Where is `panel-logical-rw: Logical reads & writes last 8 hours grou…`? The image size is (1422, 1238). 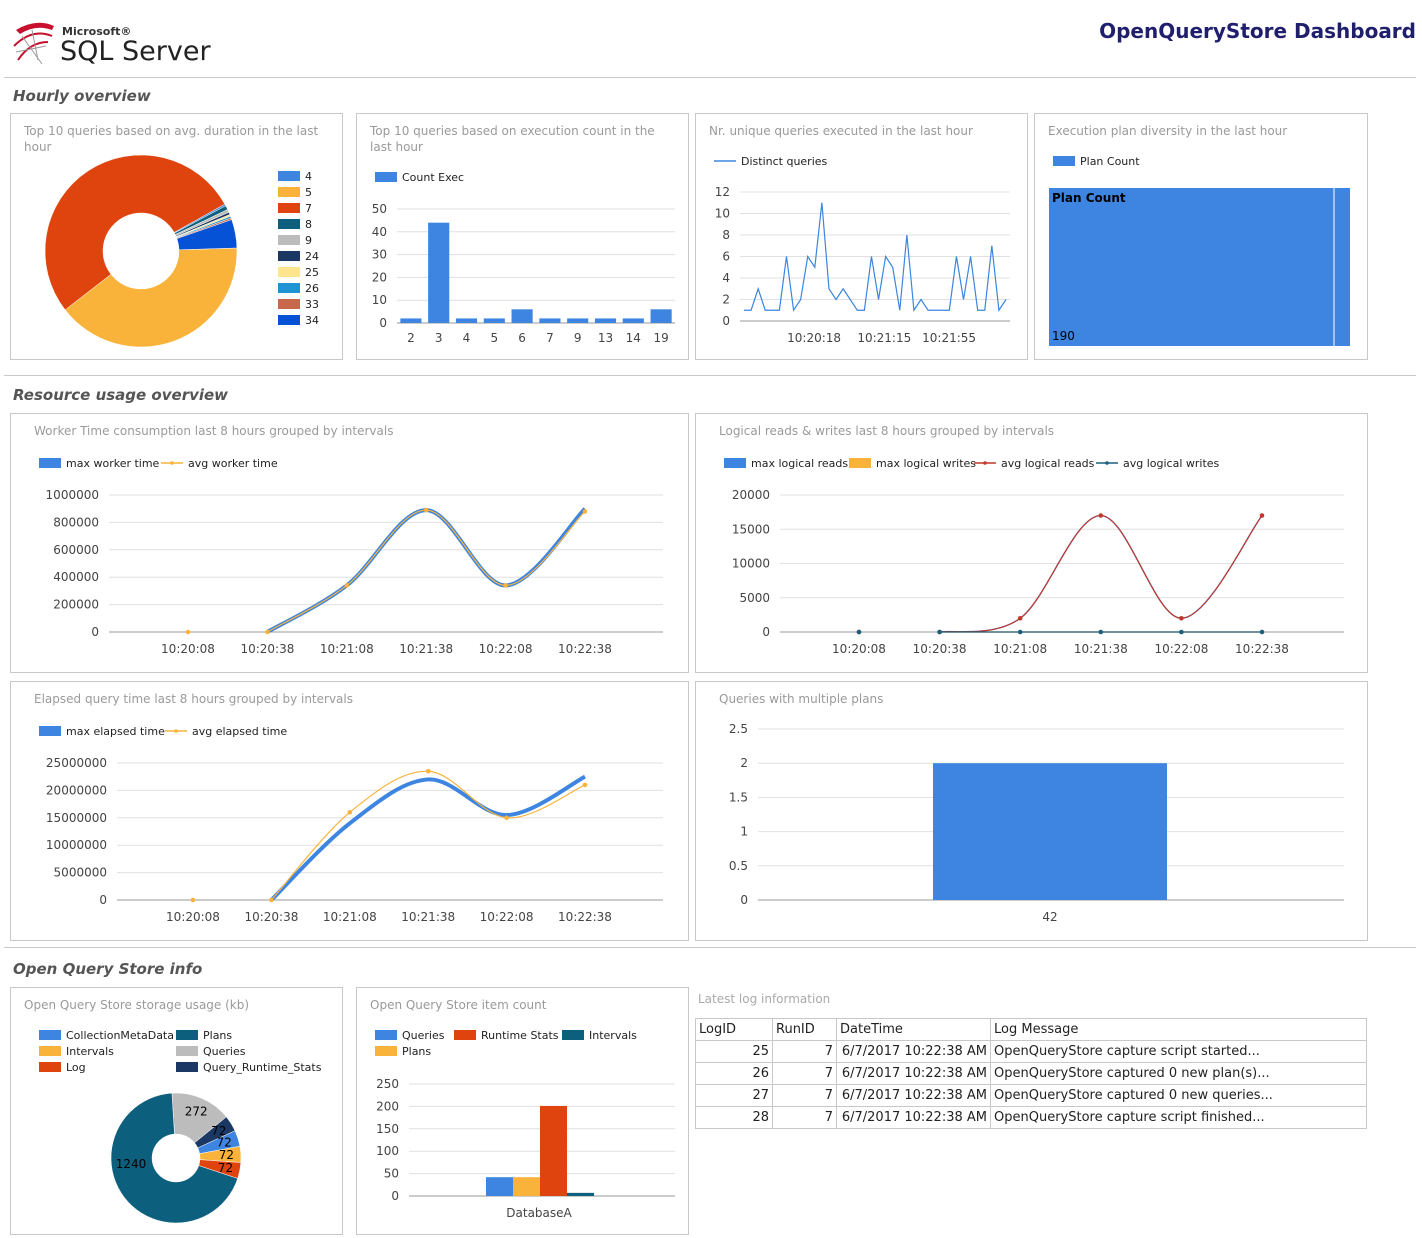 panel-logical-rw: Logical reads & writes last 8 hours grou… is located at coordinates (1031, 543).